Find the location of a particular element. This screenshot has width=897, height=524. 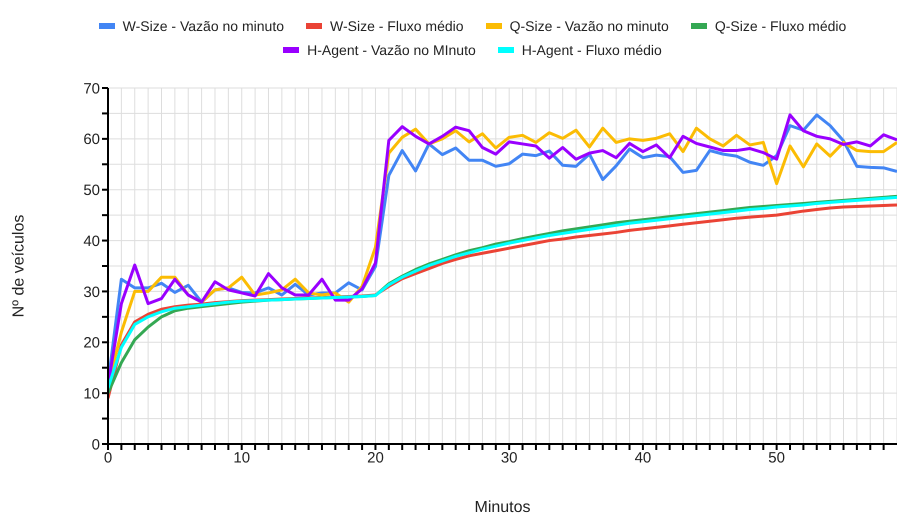

legend-label: H-Agent - Fluxo médio is located at coordinates (592, 50).